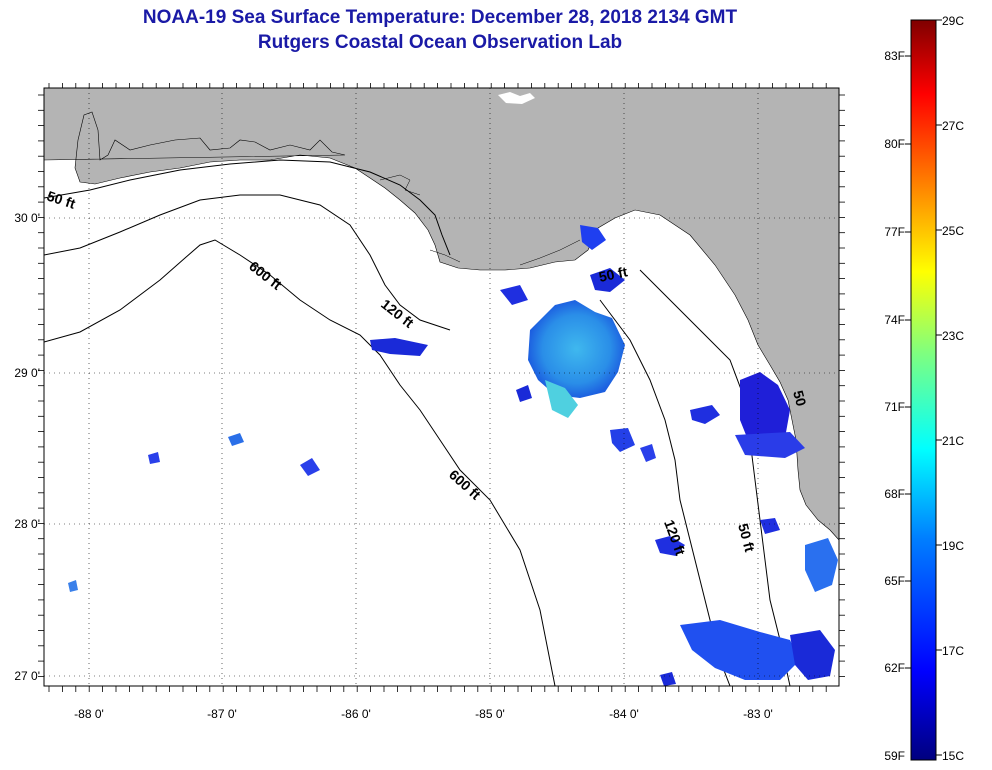 The width and height of the screenshot is (992, 770). Describe the element at coordinates (746, 538) in the screenshot. I see `contour-label-50ft-south: 50 ft` at that location.